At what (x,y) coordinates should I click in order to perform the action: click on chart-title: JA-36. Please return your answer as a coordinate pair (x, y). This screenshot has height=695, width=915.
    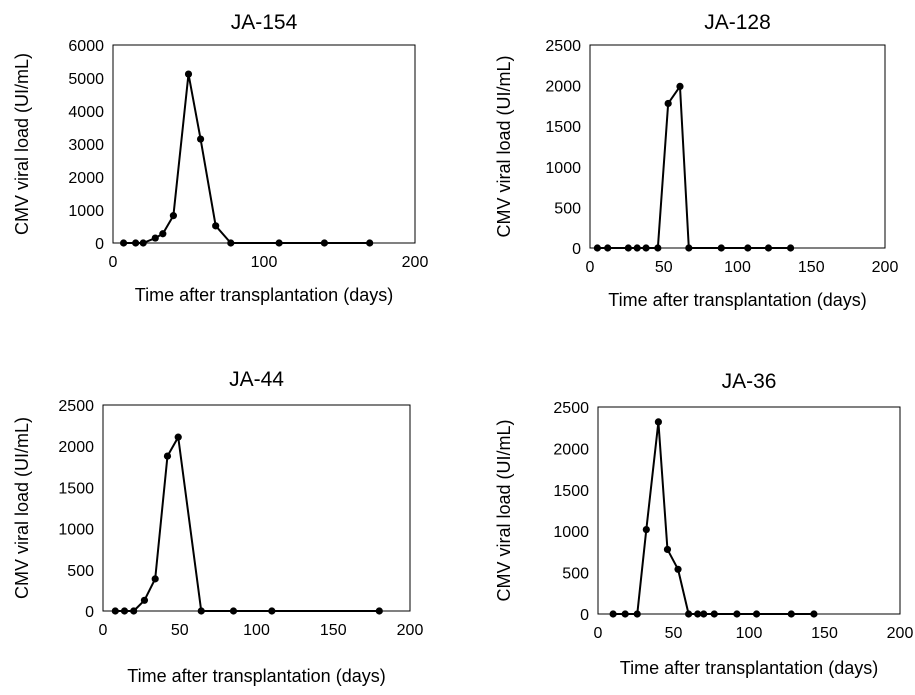
    Looking at the image, I should click on (749, 381).